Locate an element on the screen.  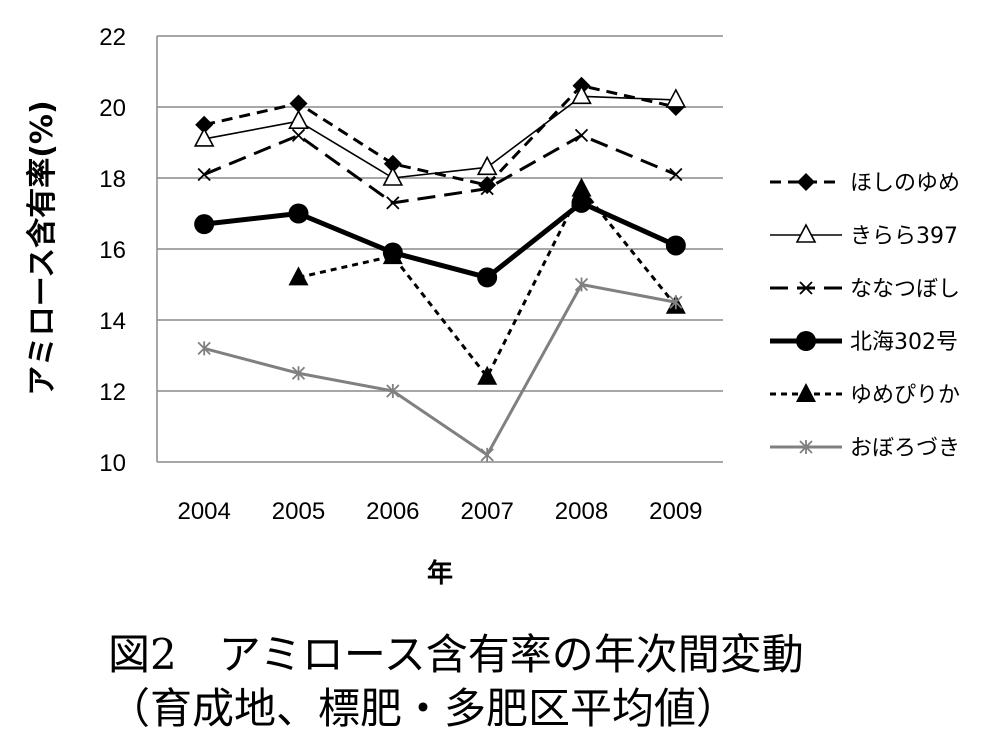
legend-item: おぼろづき is located at coordinates (865, 448).